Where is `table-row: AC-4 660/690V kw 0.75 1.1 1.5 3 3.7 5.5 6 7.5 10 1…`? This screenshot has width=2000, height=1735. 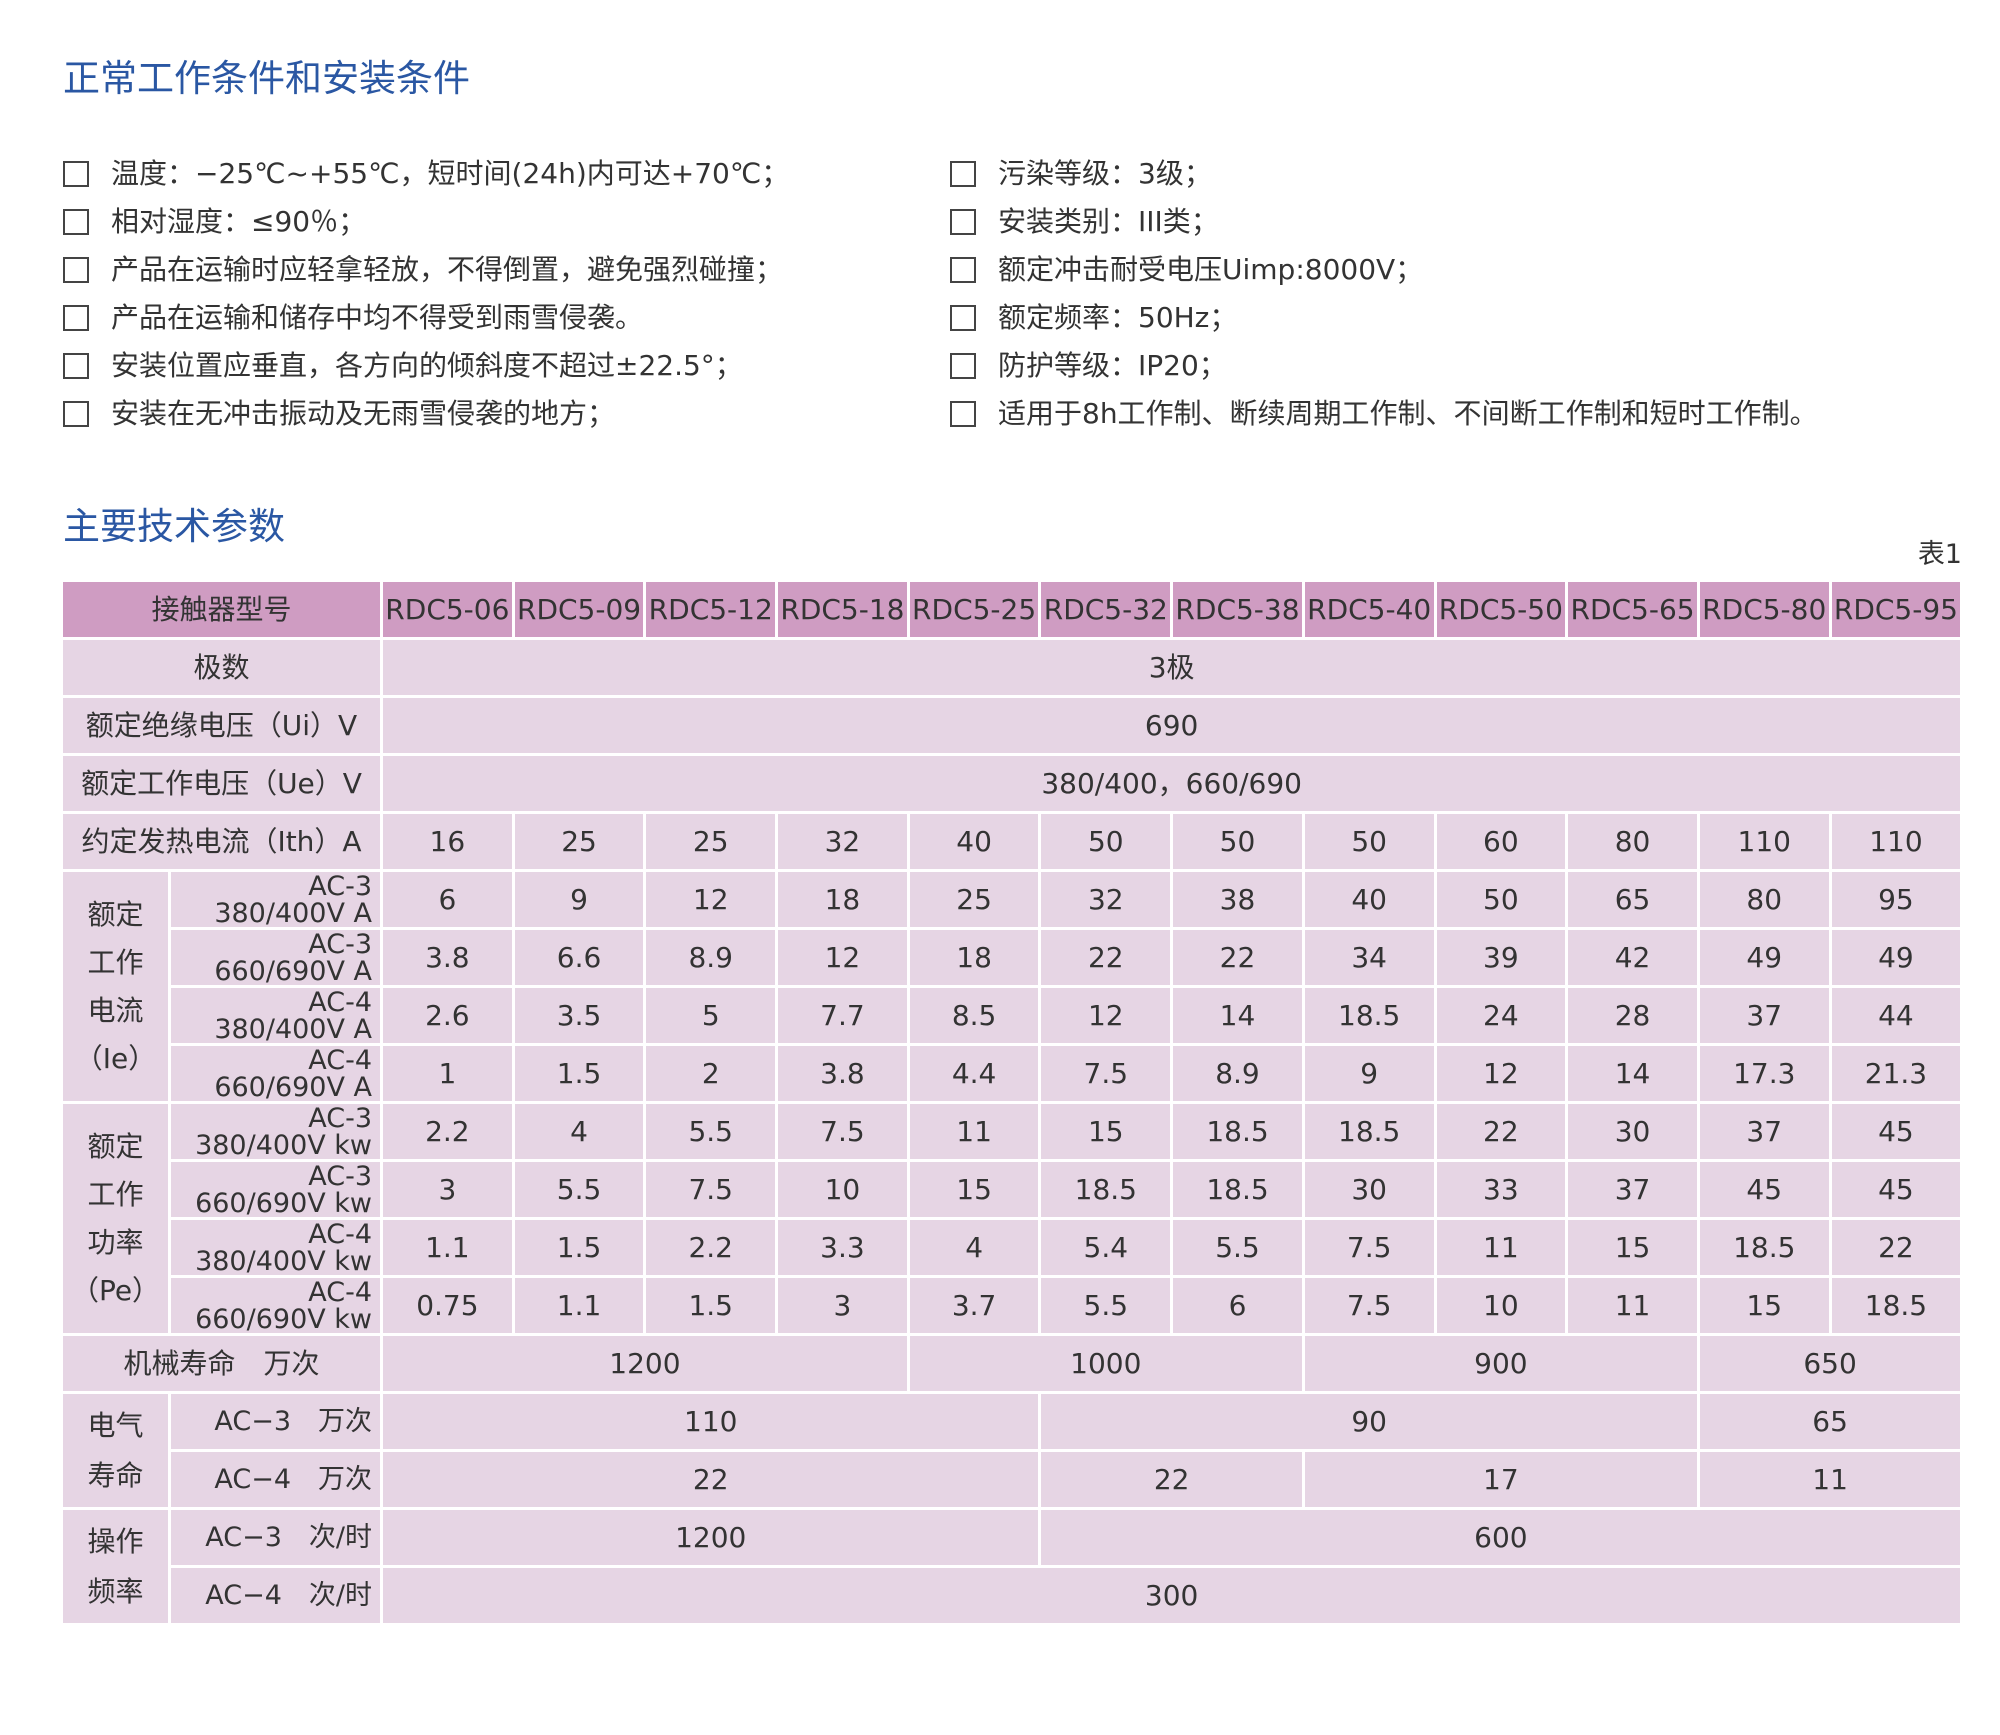
table-row: AC-4 660/690V kw 0.75 1.1 1.5 3 3.7 5.5 6 7.5 10 1… is located at coordinates (1013, 1305).